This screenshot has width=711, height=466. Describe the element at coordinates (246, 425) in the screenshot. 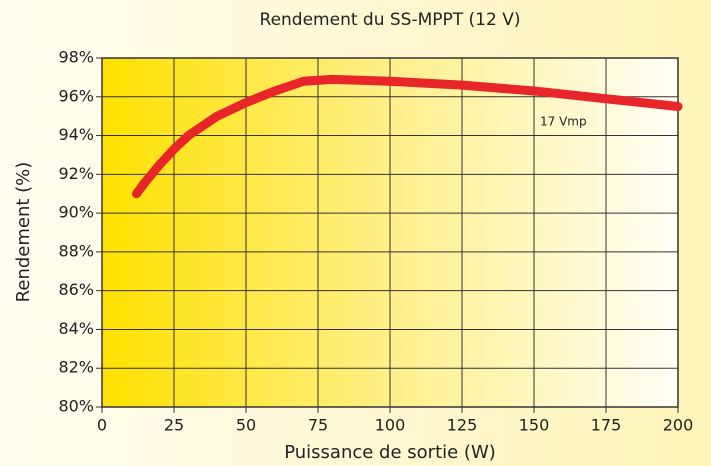

I see `x-tick-label: 50` at that location.